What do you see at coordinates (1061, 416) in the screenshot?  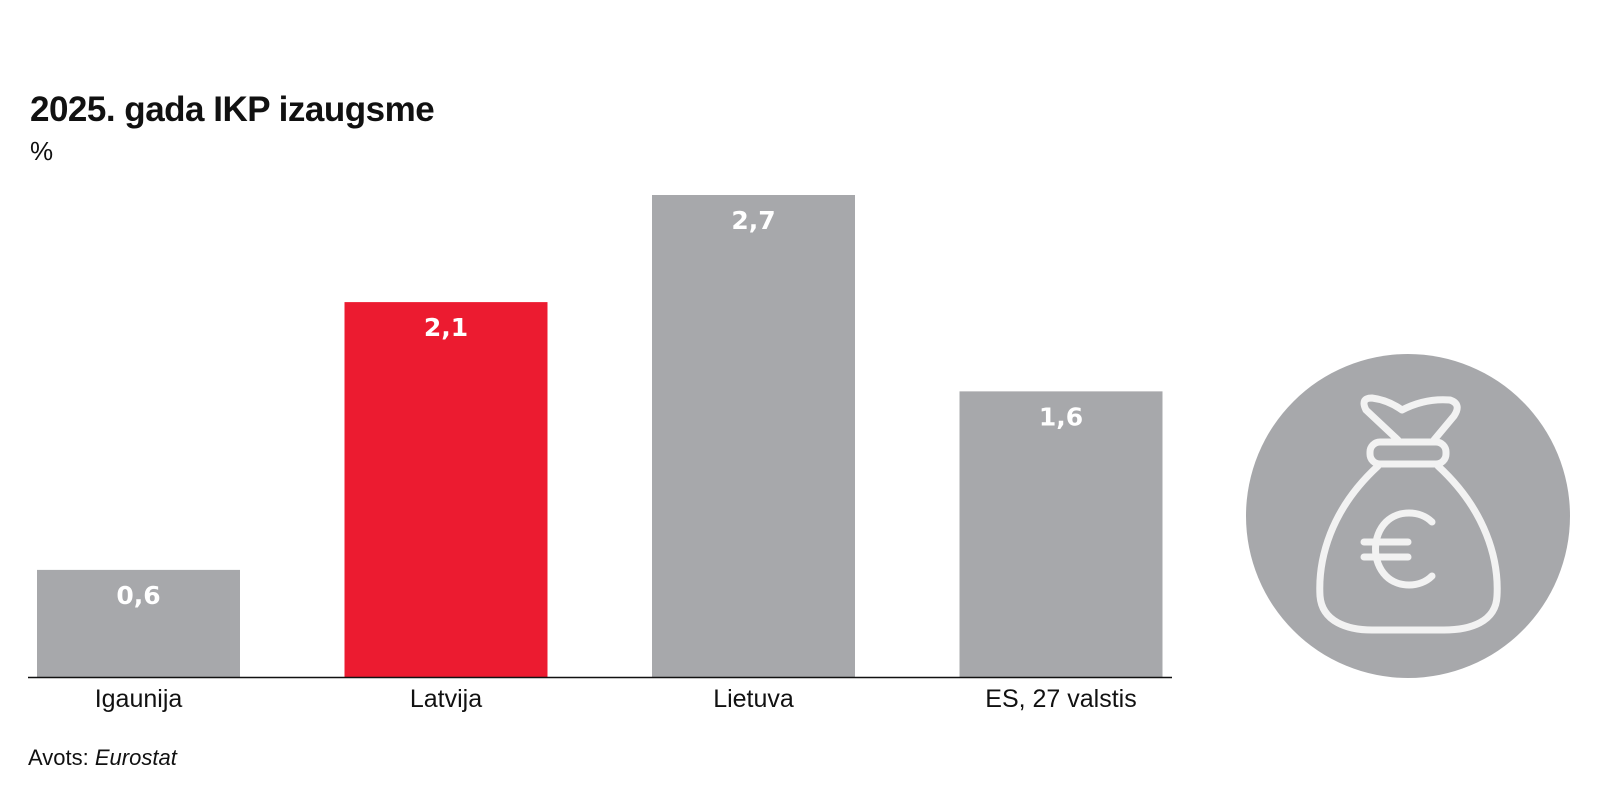 I see `bar-value-label: 1,6` at bounding box center [1061, 416].